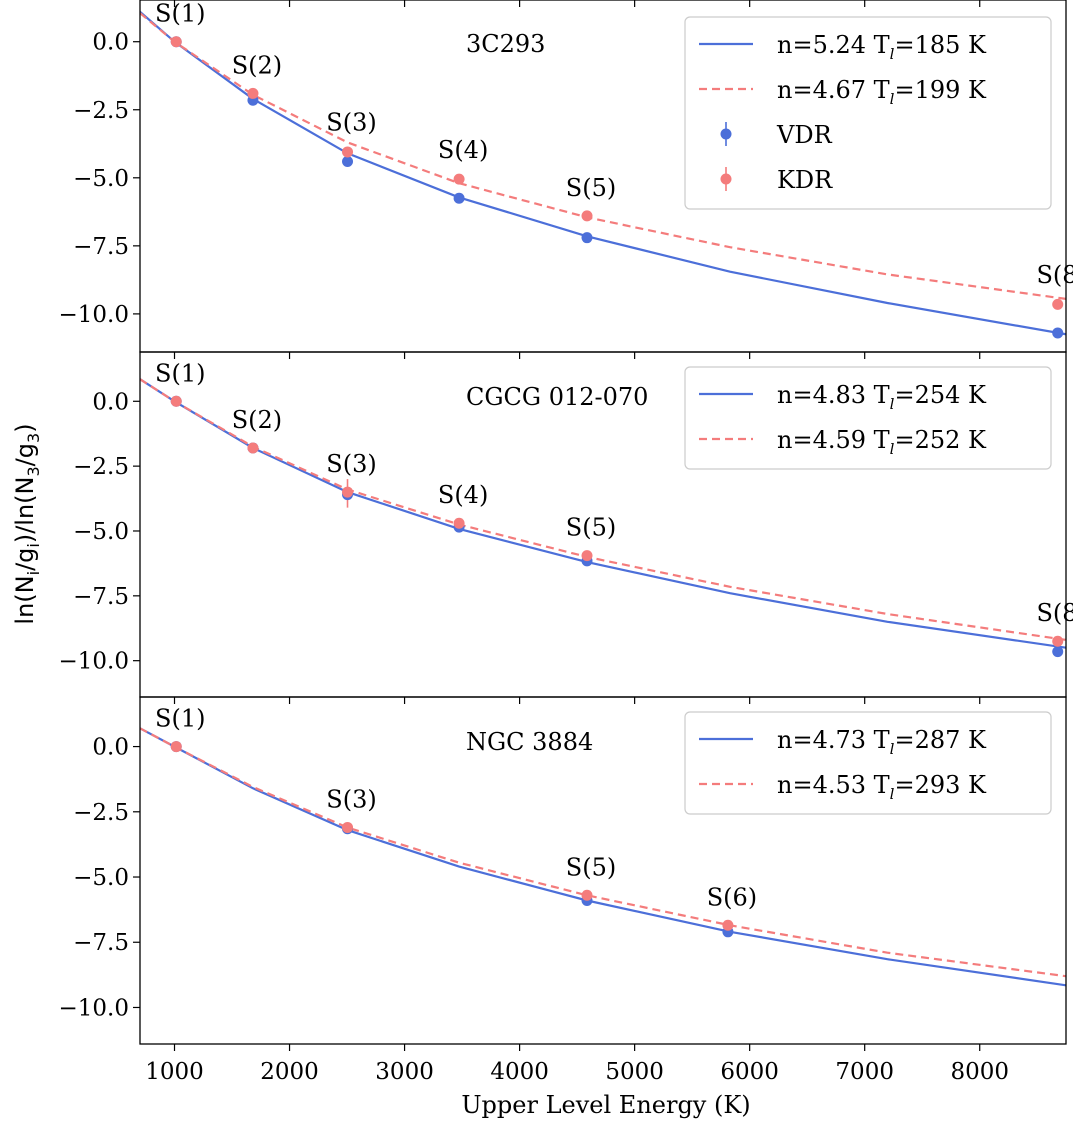  Describe the element at coordinates (864, 1072) in the screenshot. I see `x-tick-label: 7000` at that location.